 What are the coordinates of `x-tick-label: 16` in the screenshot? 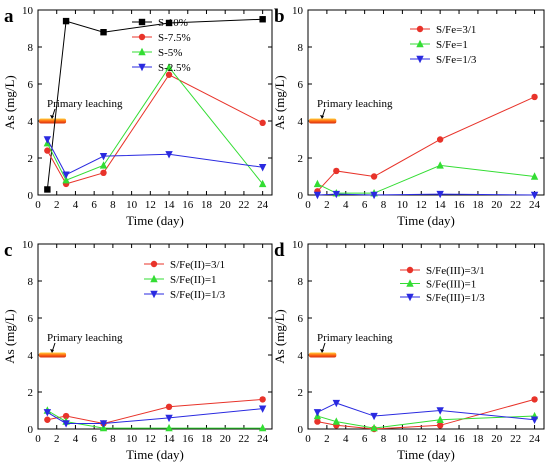 It's located at (460, 205).